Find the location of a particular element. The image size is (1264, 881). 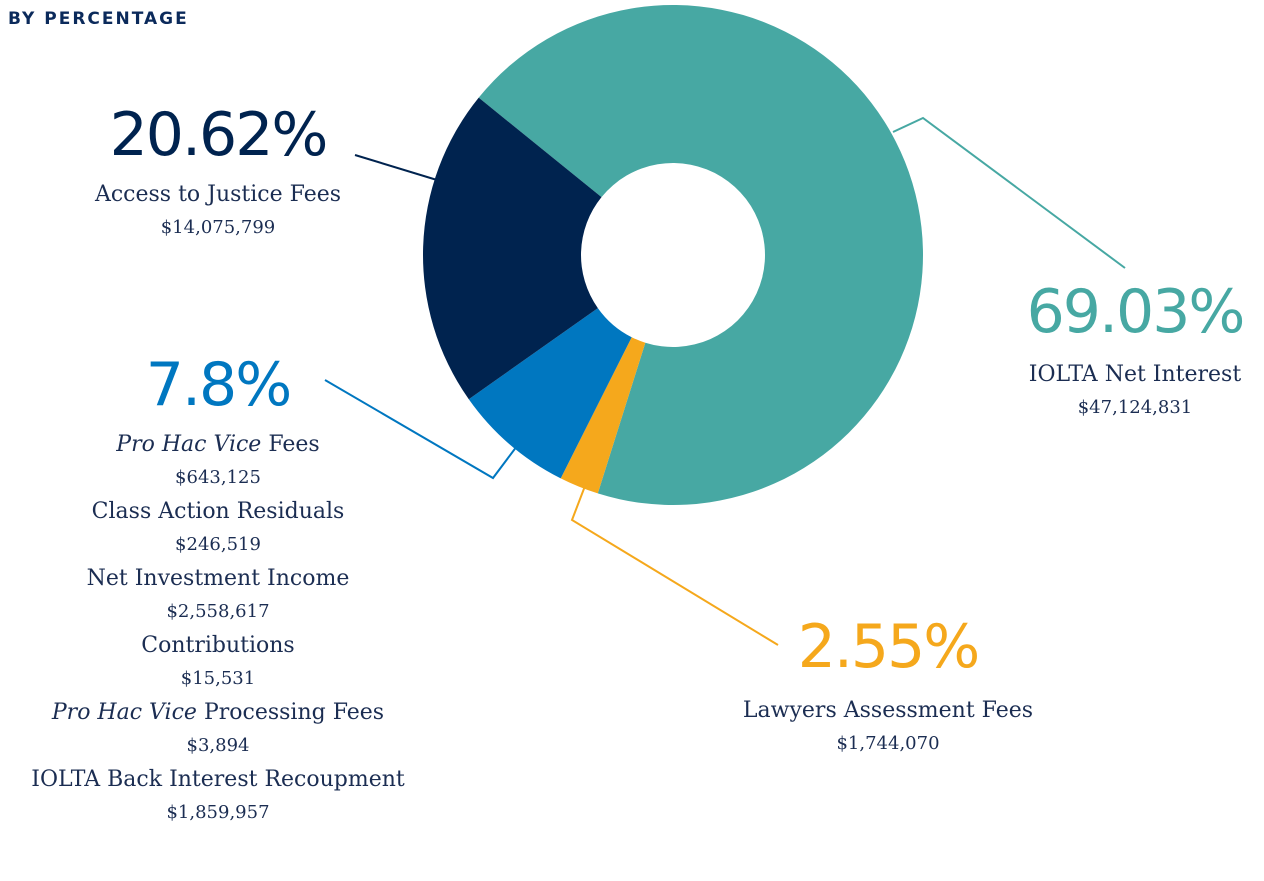

percentage-label: 2.55% is located at coordinates (888, 647).